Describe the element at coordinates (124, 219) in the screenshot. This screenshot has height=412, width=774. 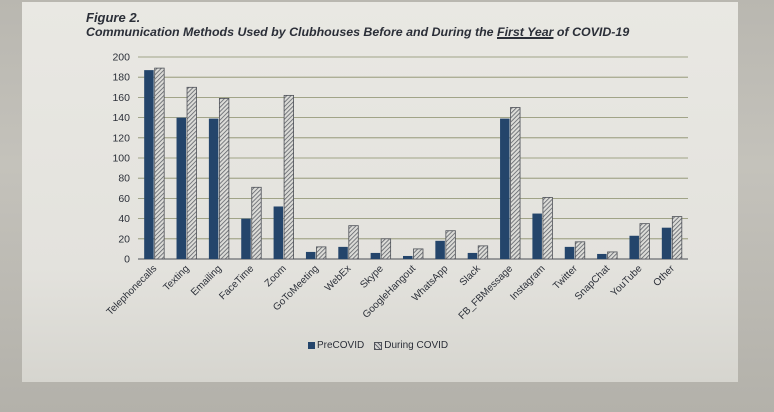
I see `y-tick-label: 40` at that location.